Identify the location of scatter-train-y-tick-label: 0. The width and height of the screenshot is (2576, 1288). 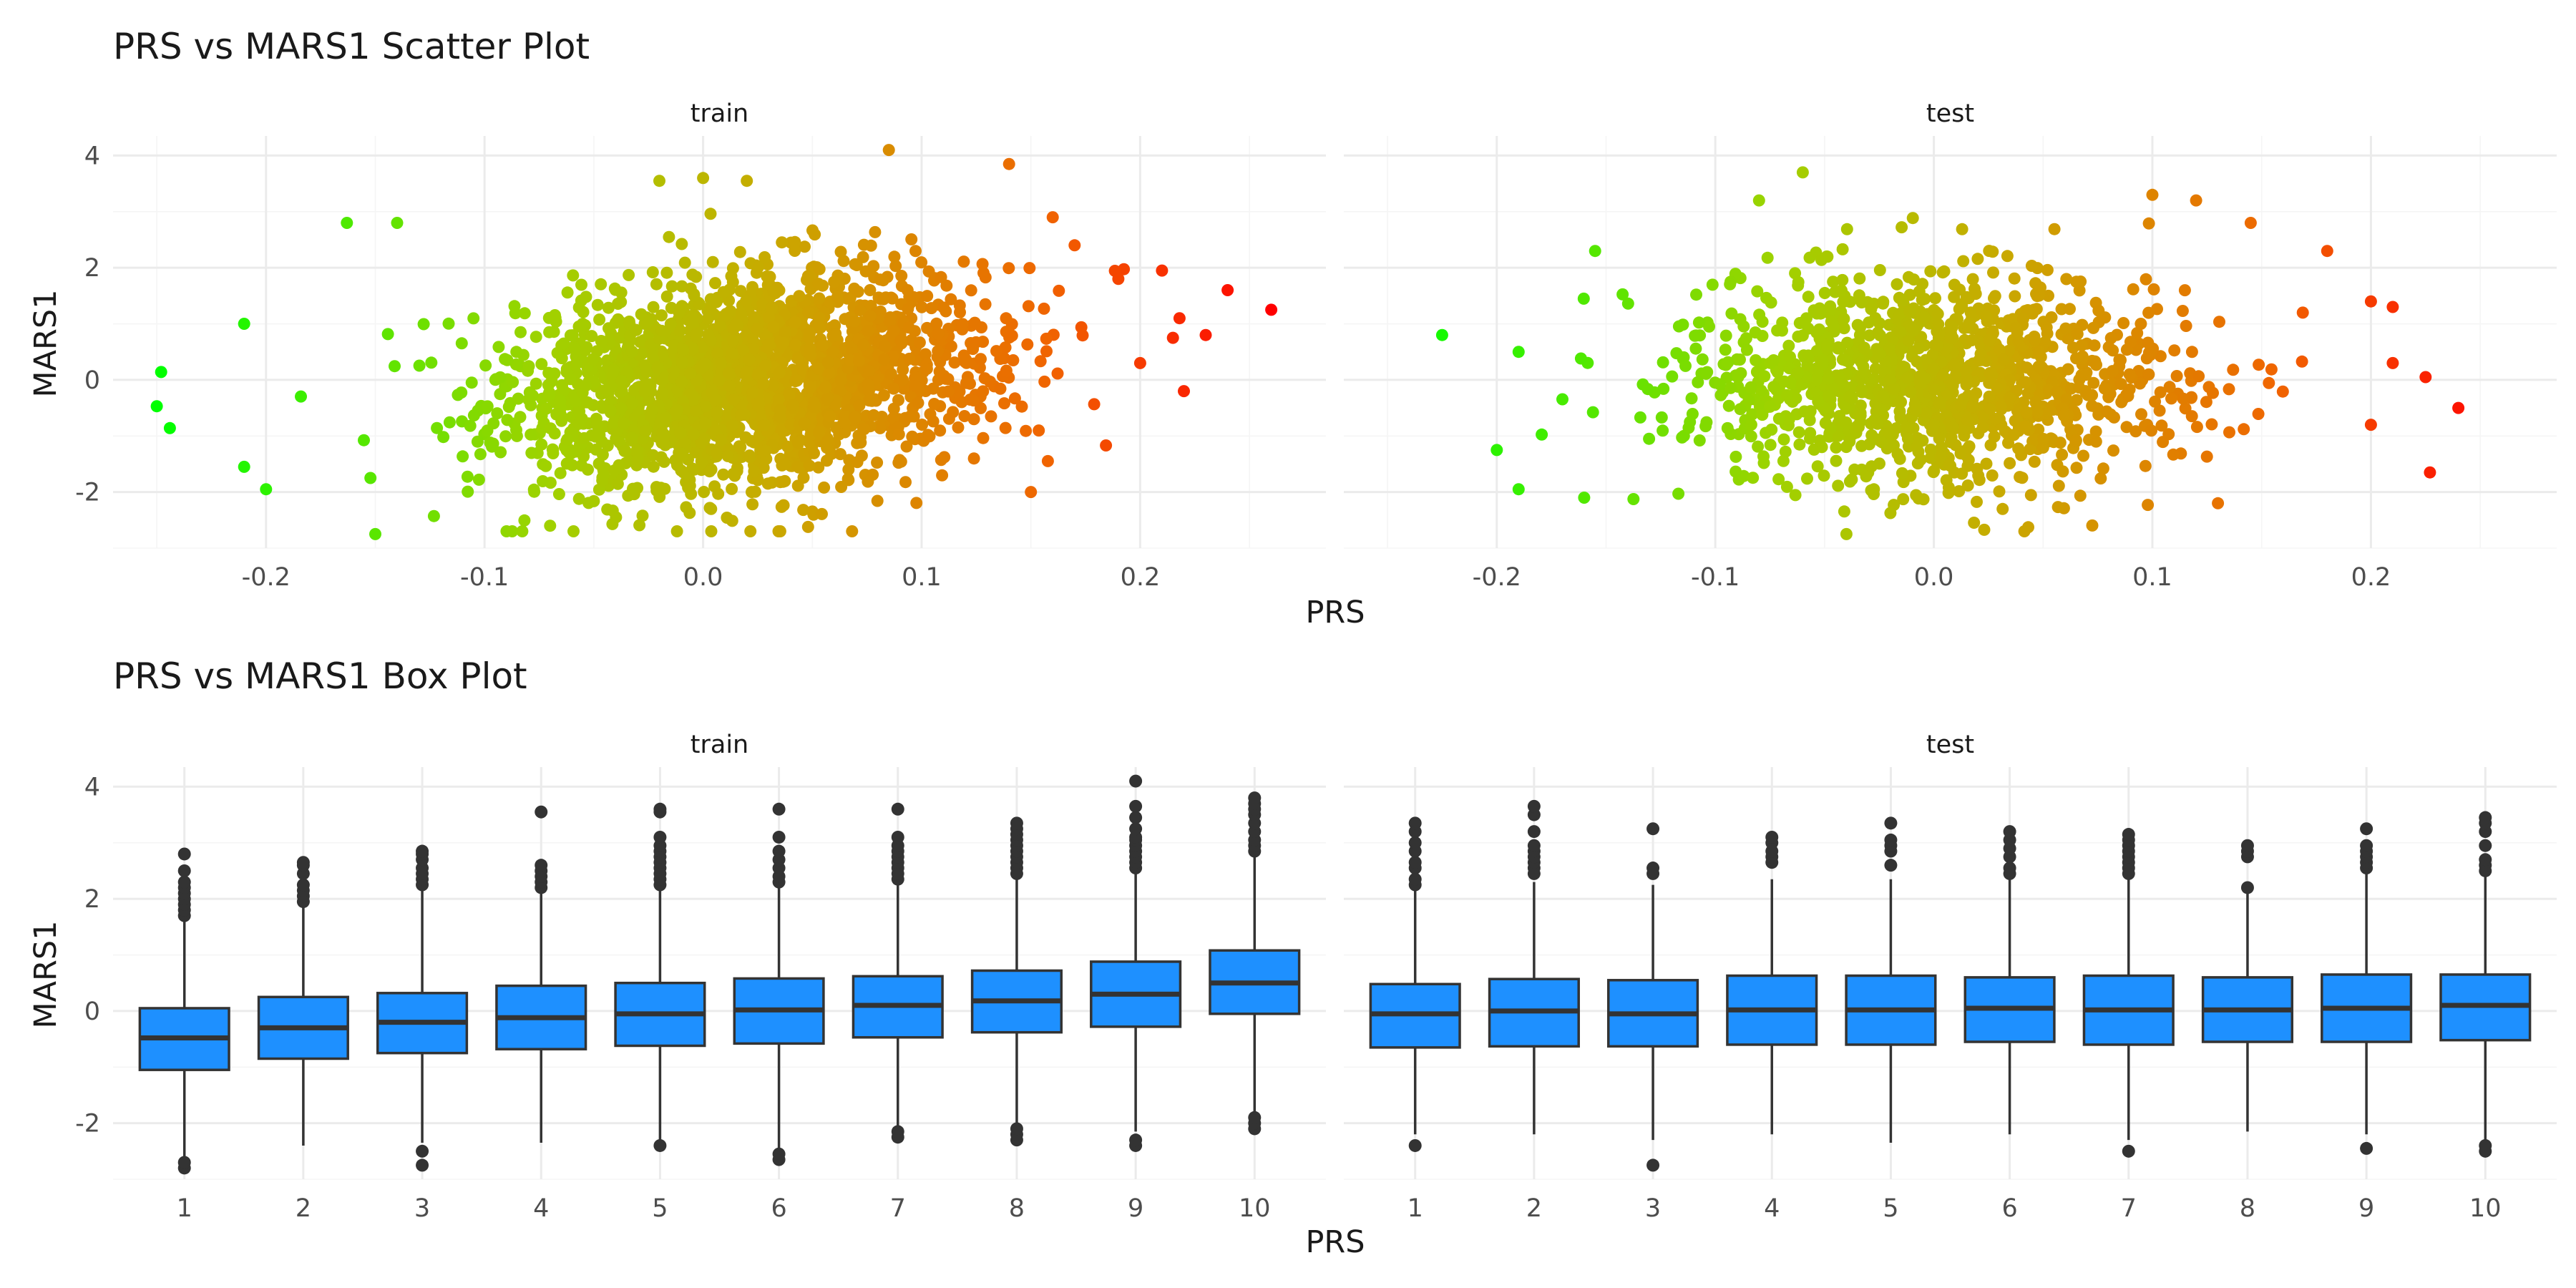
(92, 380).